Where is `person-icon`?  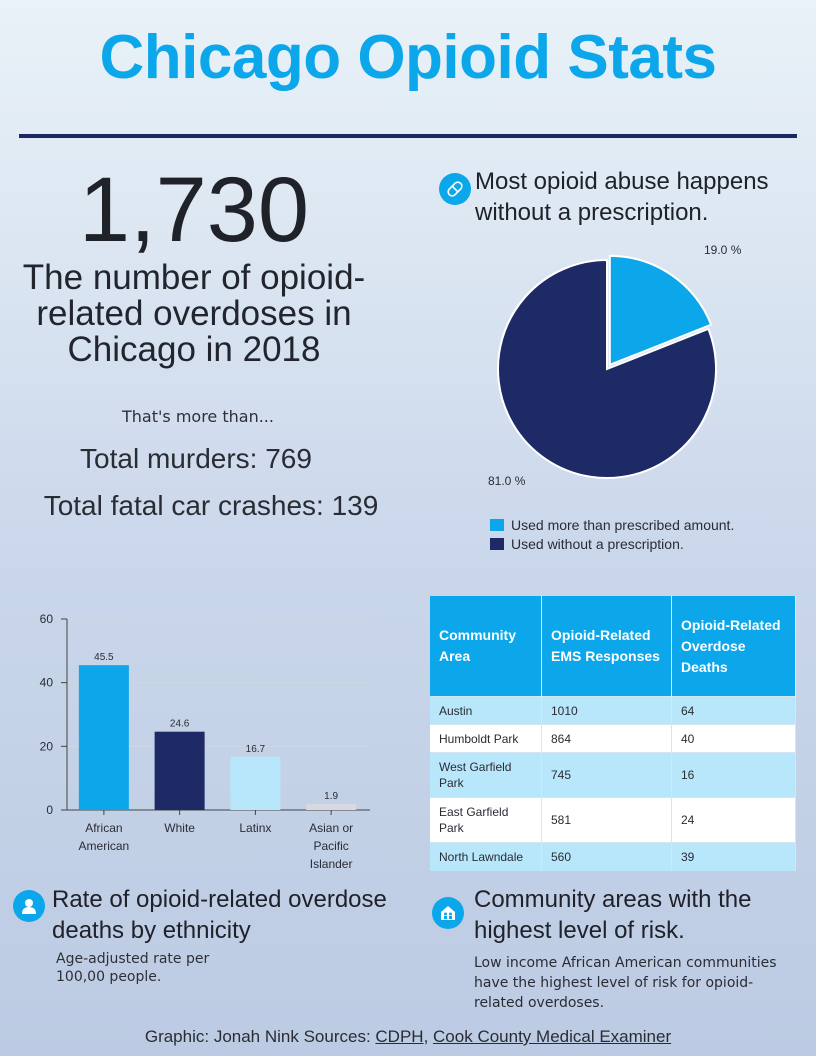
person-icon is located at coordinates (29, 906).